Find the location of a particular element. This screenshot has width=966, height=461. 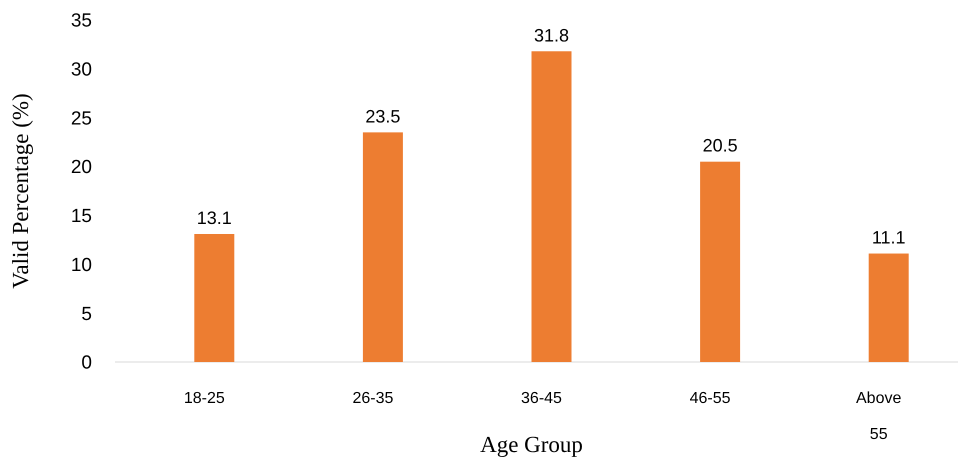

x-tick-label: Above 55 is located at coordinates (879, 416).